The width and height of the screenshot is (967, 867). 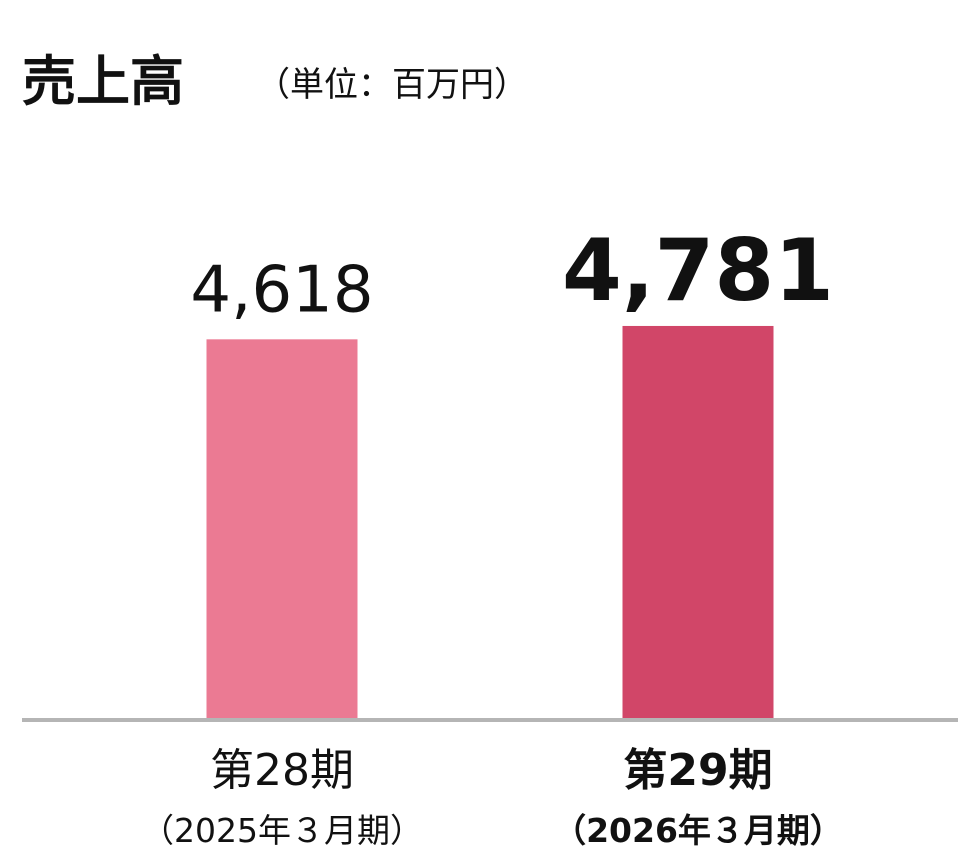 What do you see at coordinates (698, 271) in the screenshot?
I see `value-label: 4,781` at bounding box center [698, 271].